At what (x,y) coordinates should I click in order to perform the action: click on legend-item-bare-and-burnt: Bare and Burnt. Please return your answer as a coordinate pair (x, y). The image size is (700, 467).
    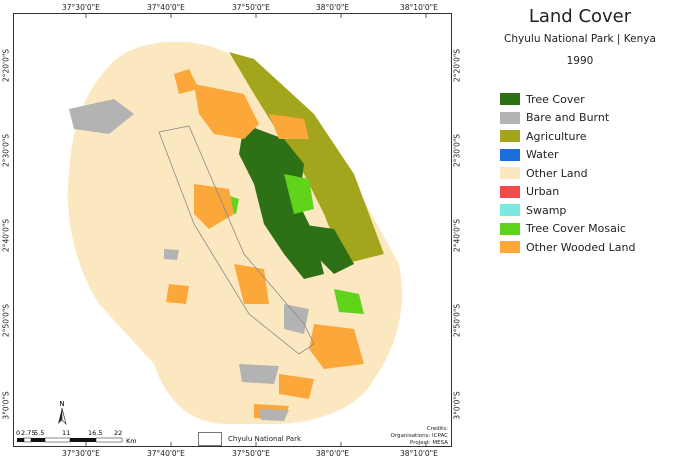
    Looking at the image, I should click on (567, 118).